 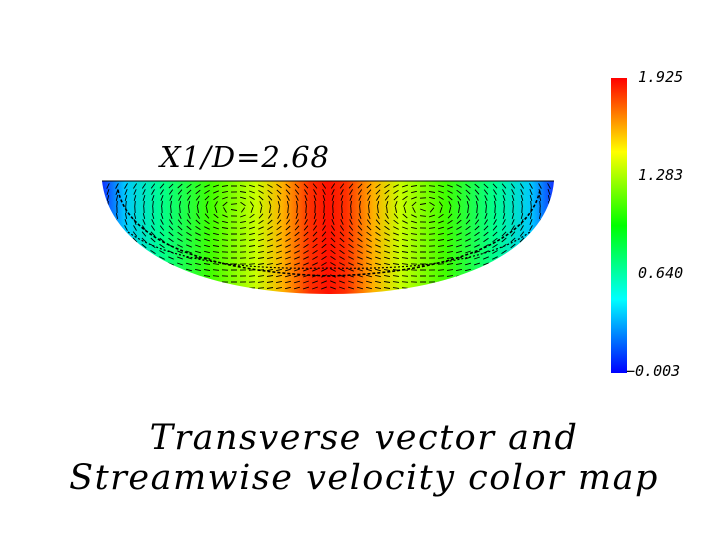 I want to click on colorbar-tick-upper: 1.283, so click(x=661, y=175).